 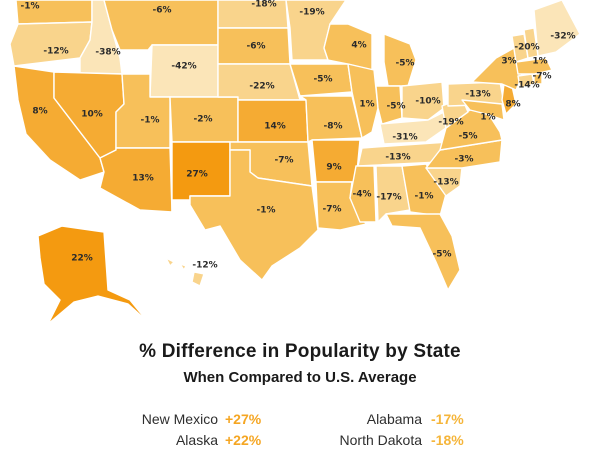 I want to click on state-hawaii, so click(x=185, y=272).